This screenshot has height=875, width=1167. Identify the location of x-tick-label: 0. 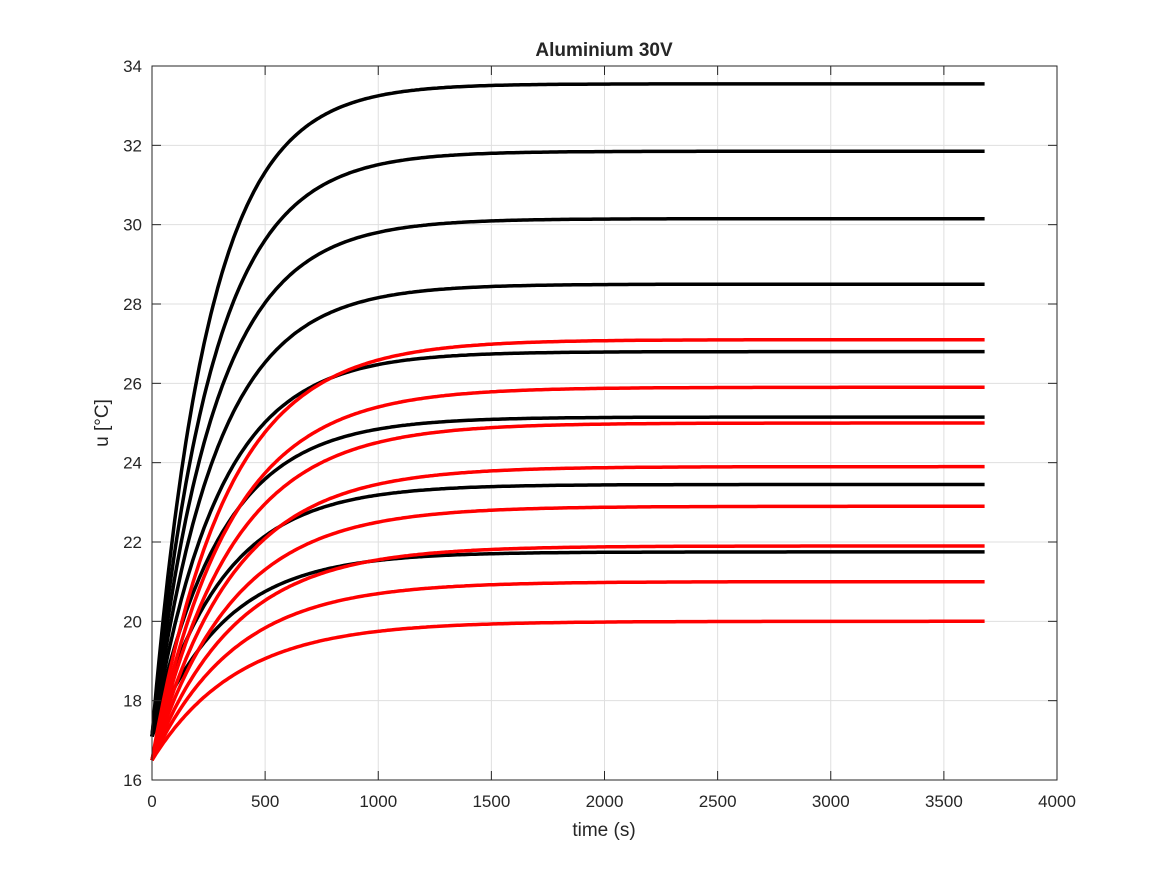
(151, 801).